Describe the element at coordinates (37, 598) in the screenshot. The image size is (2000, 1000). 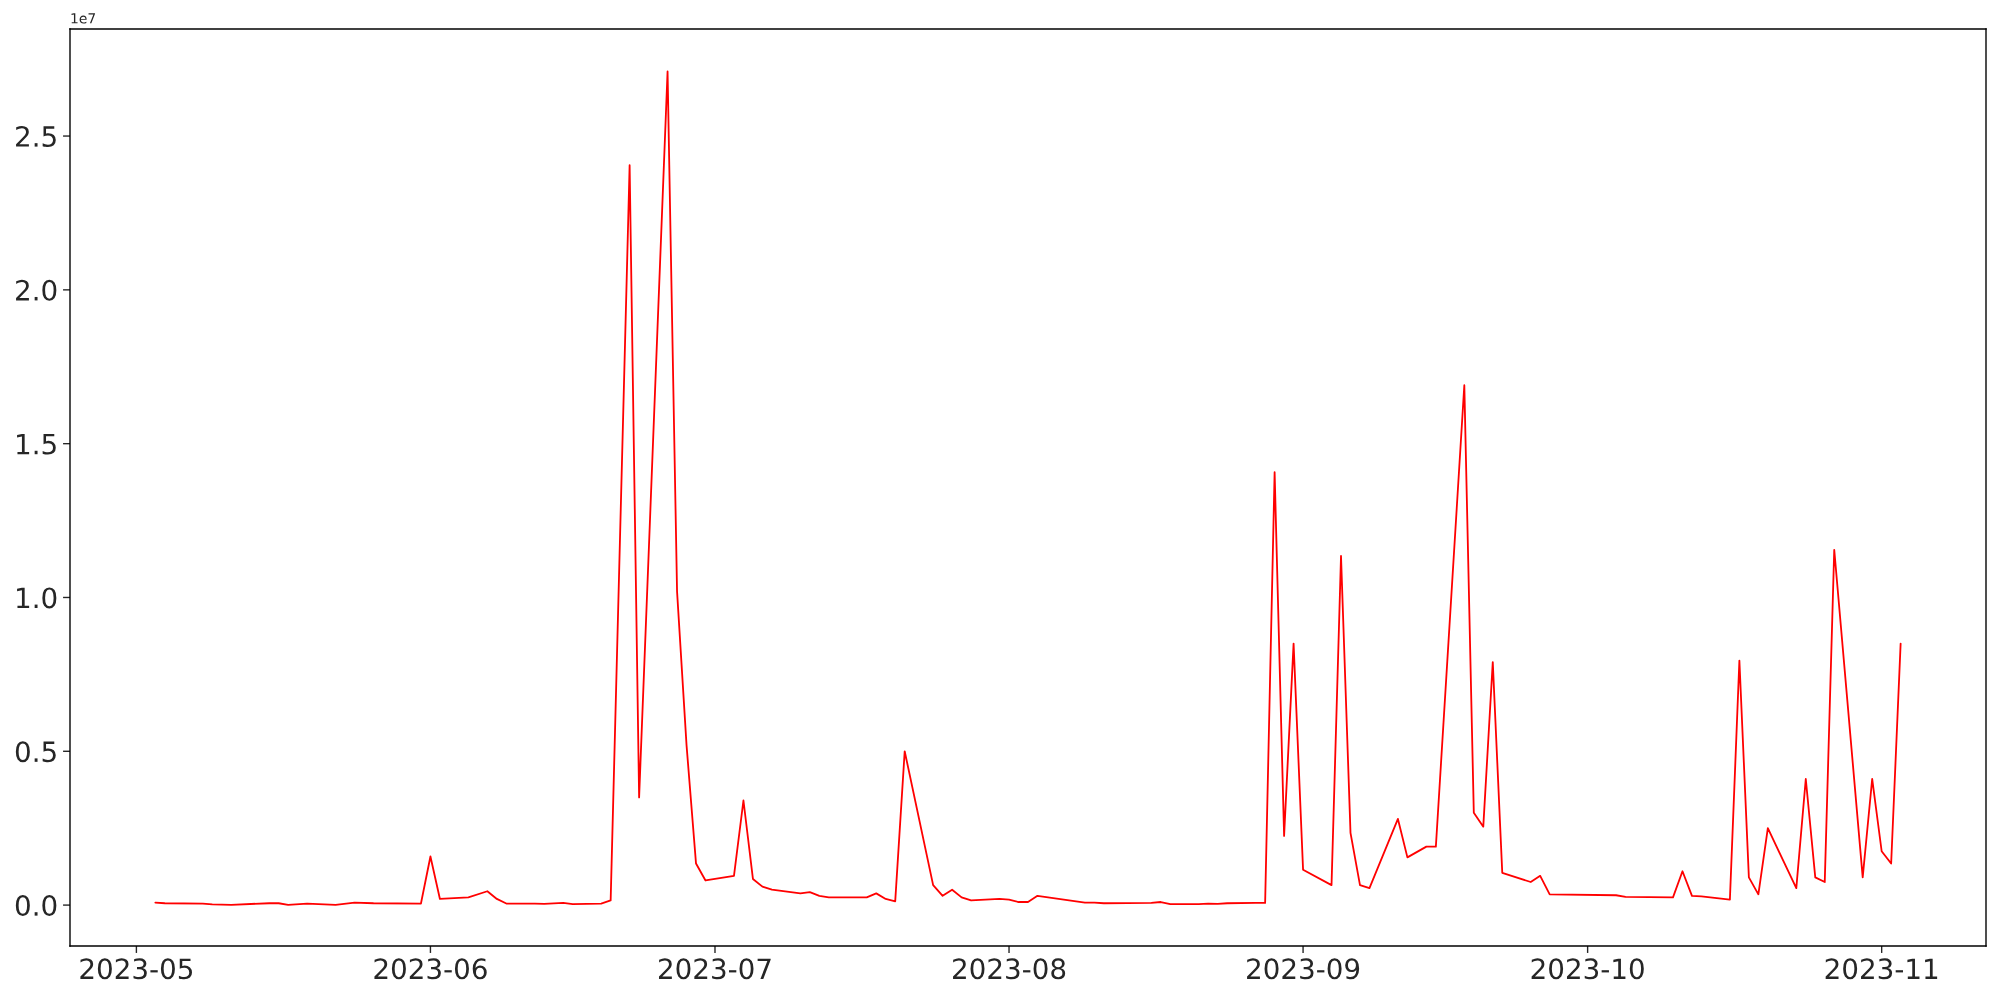
I see `y-tick-label: 1.0` at that location.